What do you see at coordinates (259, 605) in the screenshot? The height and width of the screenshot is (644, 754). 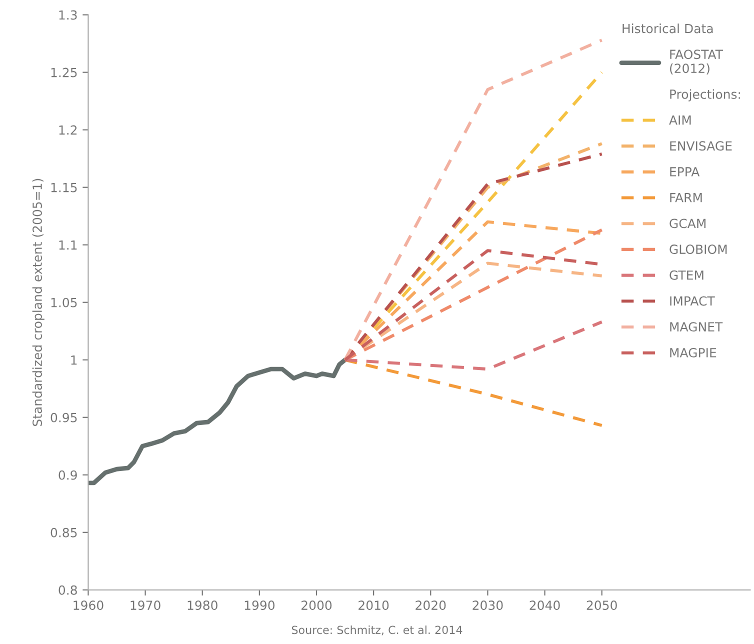 I see `x-tick-label: 1990` at bounding box center [259, 605].